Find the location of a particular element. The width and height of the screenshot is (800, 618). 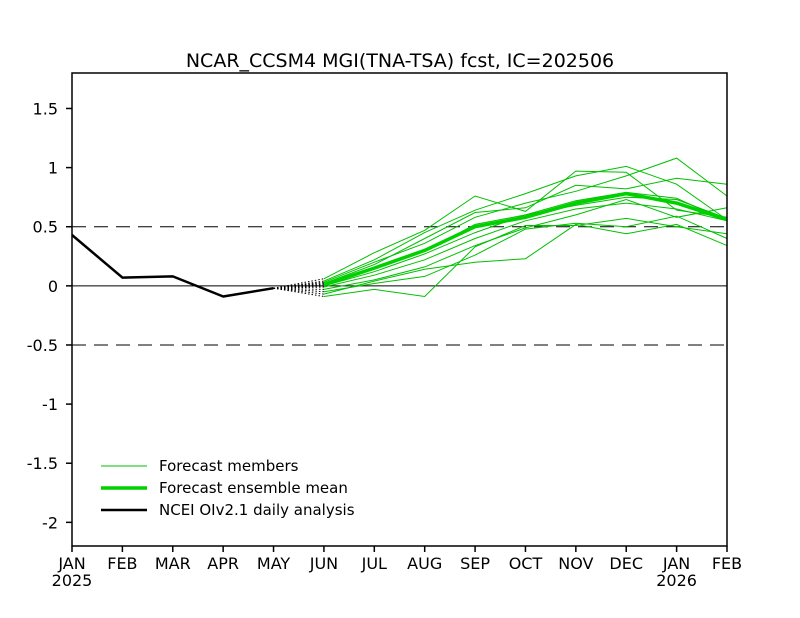

legend-label: Forecast ensemble mean is located at coordinates (253, 488).